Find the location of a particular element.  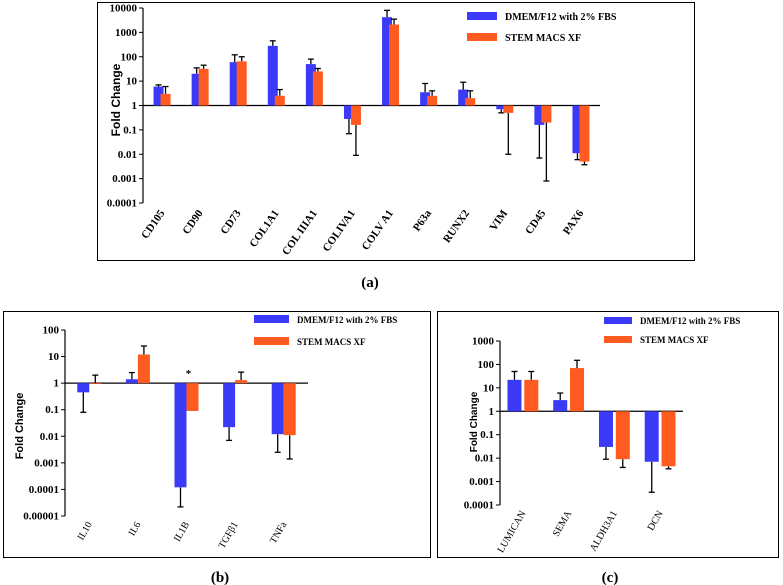

x-category-label: COLV A1 is located at coordinates (378, 230).